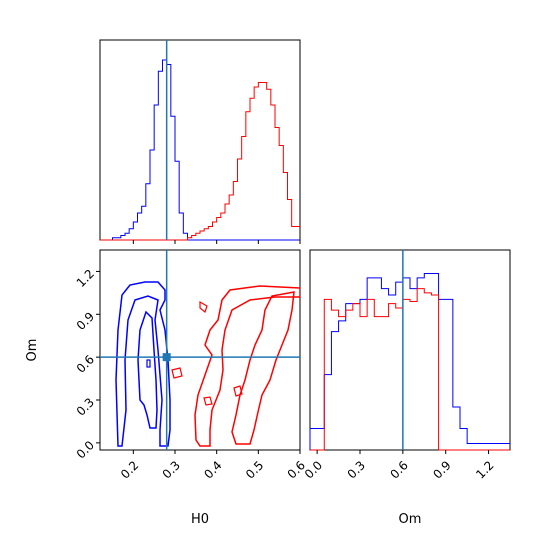 Image resolution: width=550 pixels, height=550 pixels. I want to click on h0-histogram-panel, so click(200, 141).